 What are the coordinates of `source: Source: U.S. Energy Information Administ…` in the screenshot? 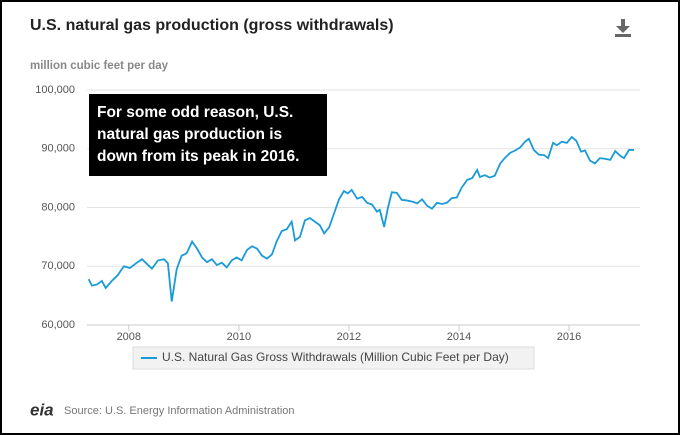 It's located at (179, 411).